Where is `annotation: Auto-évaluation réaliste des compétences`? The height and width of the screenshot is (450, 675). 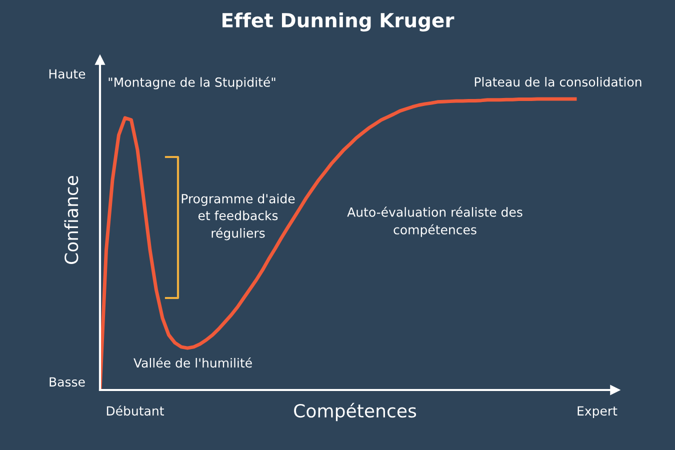
annotation: Auto-évaluation réaliste des compétences is located at coordinates (434, 221).